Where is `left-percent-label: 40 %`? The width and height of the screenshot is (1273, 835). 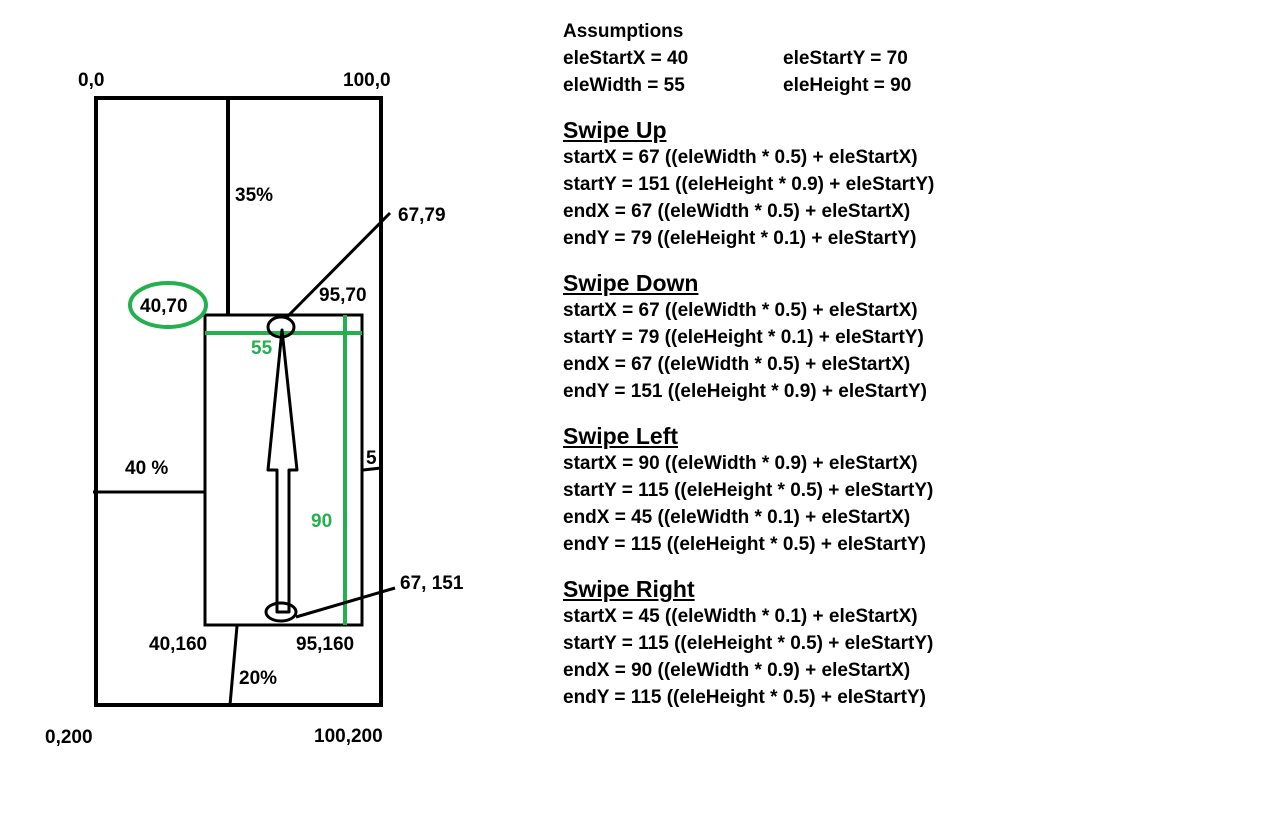
left-percent-label: 40 % is located at coordinates (146, 468).